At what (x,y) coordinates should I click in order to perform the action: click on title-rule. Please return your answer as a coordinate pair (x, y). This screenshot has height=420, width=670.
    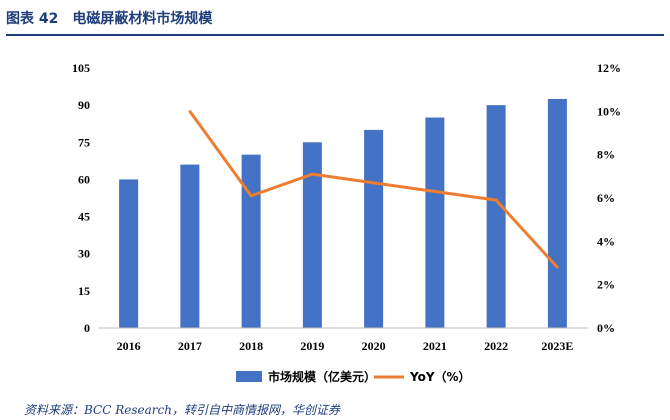
    Looking at the image, I should click on (335, 35).